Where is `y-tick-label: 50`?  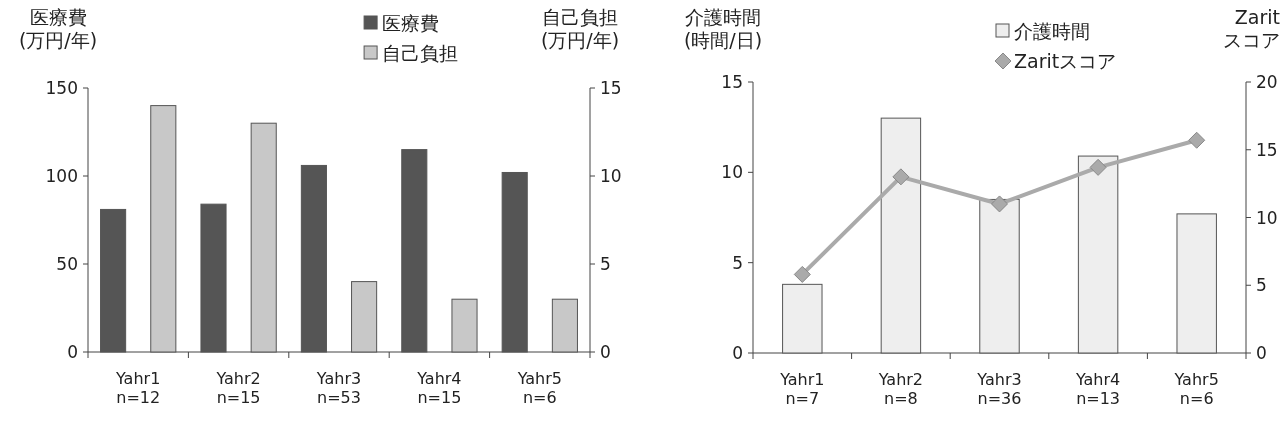
y-tick-label: 50 is located at coordinates (67, 264).